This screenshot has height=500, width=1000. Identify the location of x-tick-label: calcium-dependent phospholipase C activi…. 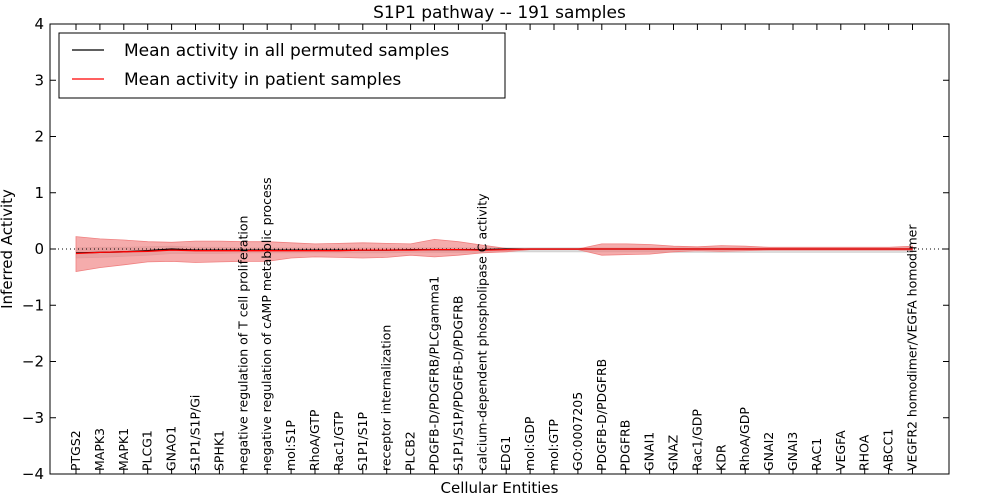
(481, 332).